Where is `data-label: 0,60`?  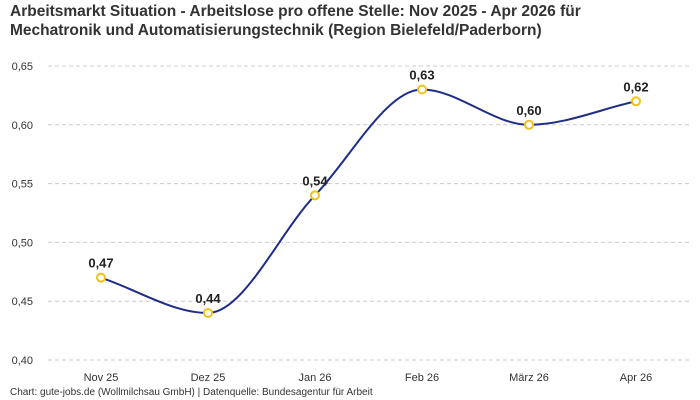
data-label: 0,60 is located at coordinates (528, 110).